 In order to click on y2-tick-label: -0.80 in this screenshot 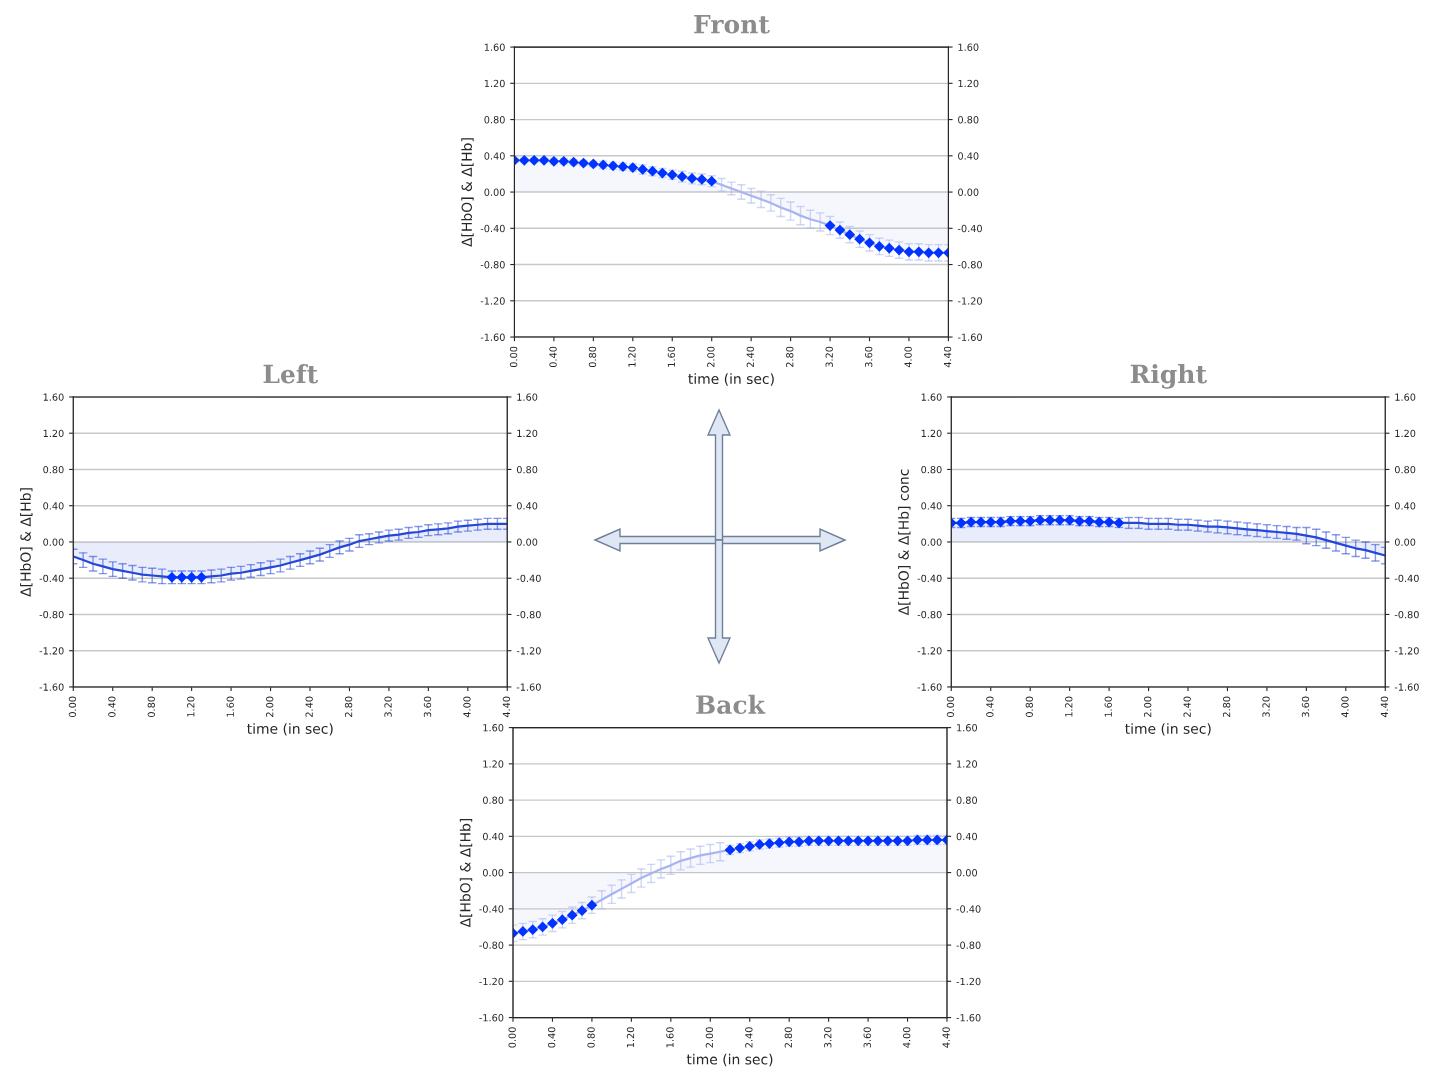, I will do `click(1406, 614)`.